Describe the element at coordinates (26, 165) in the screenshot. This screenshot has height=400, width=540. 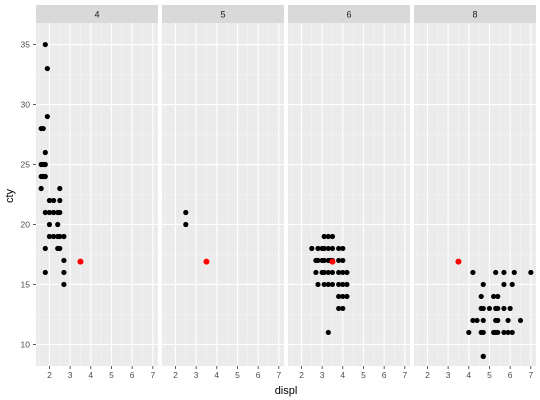
I see `y-tick-label: 25` at that location.